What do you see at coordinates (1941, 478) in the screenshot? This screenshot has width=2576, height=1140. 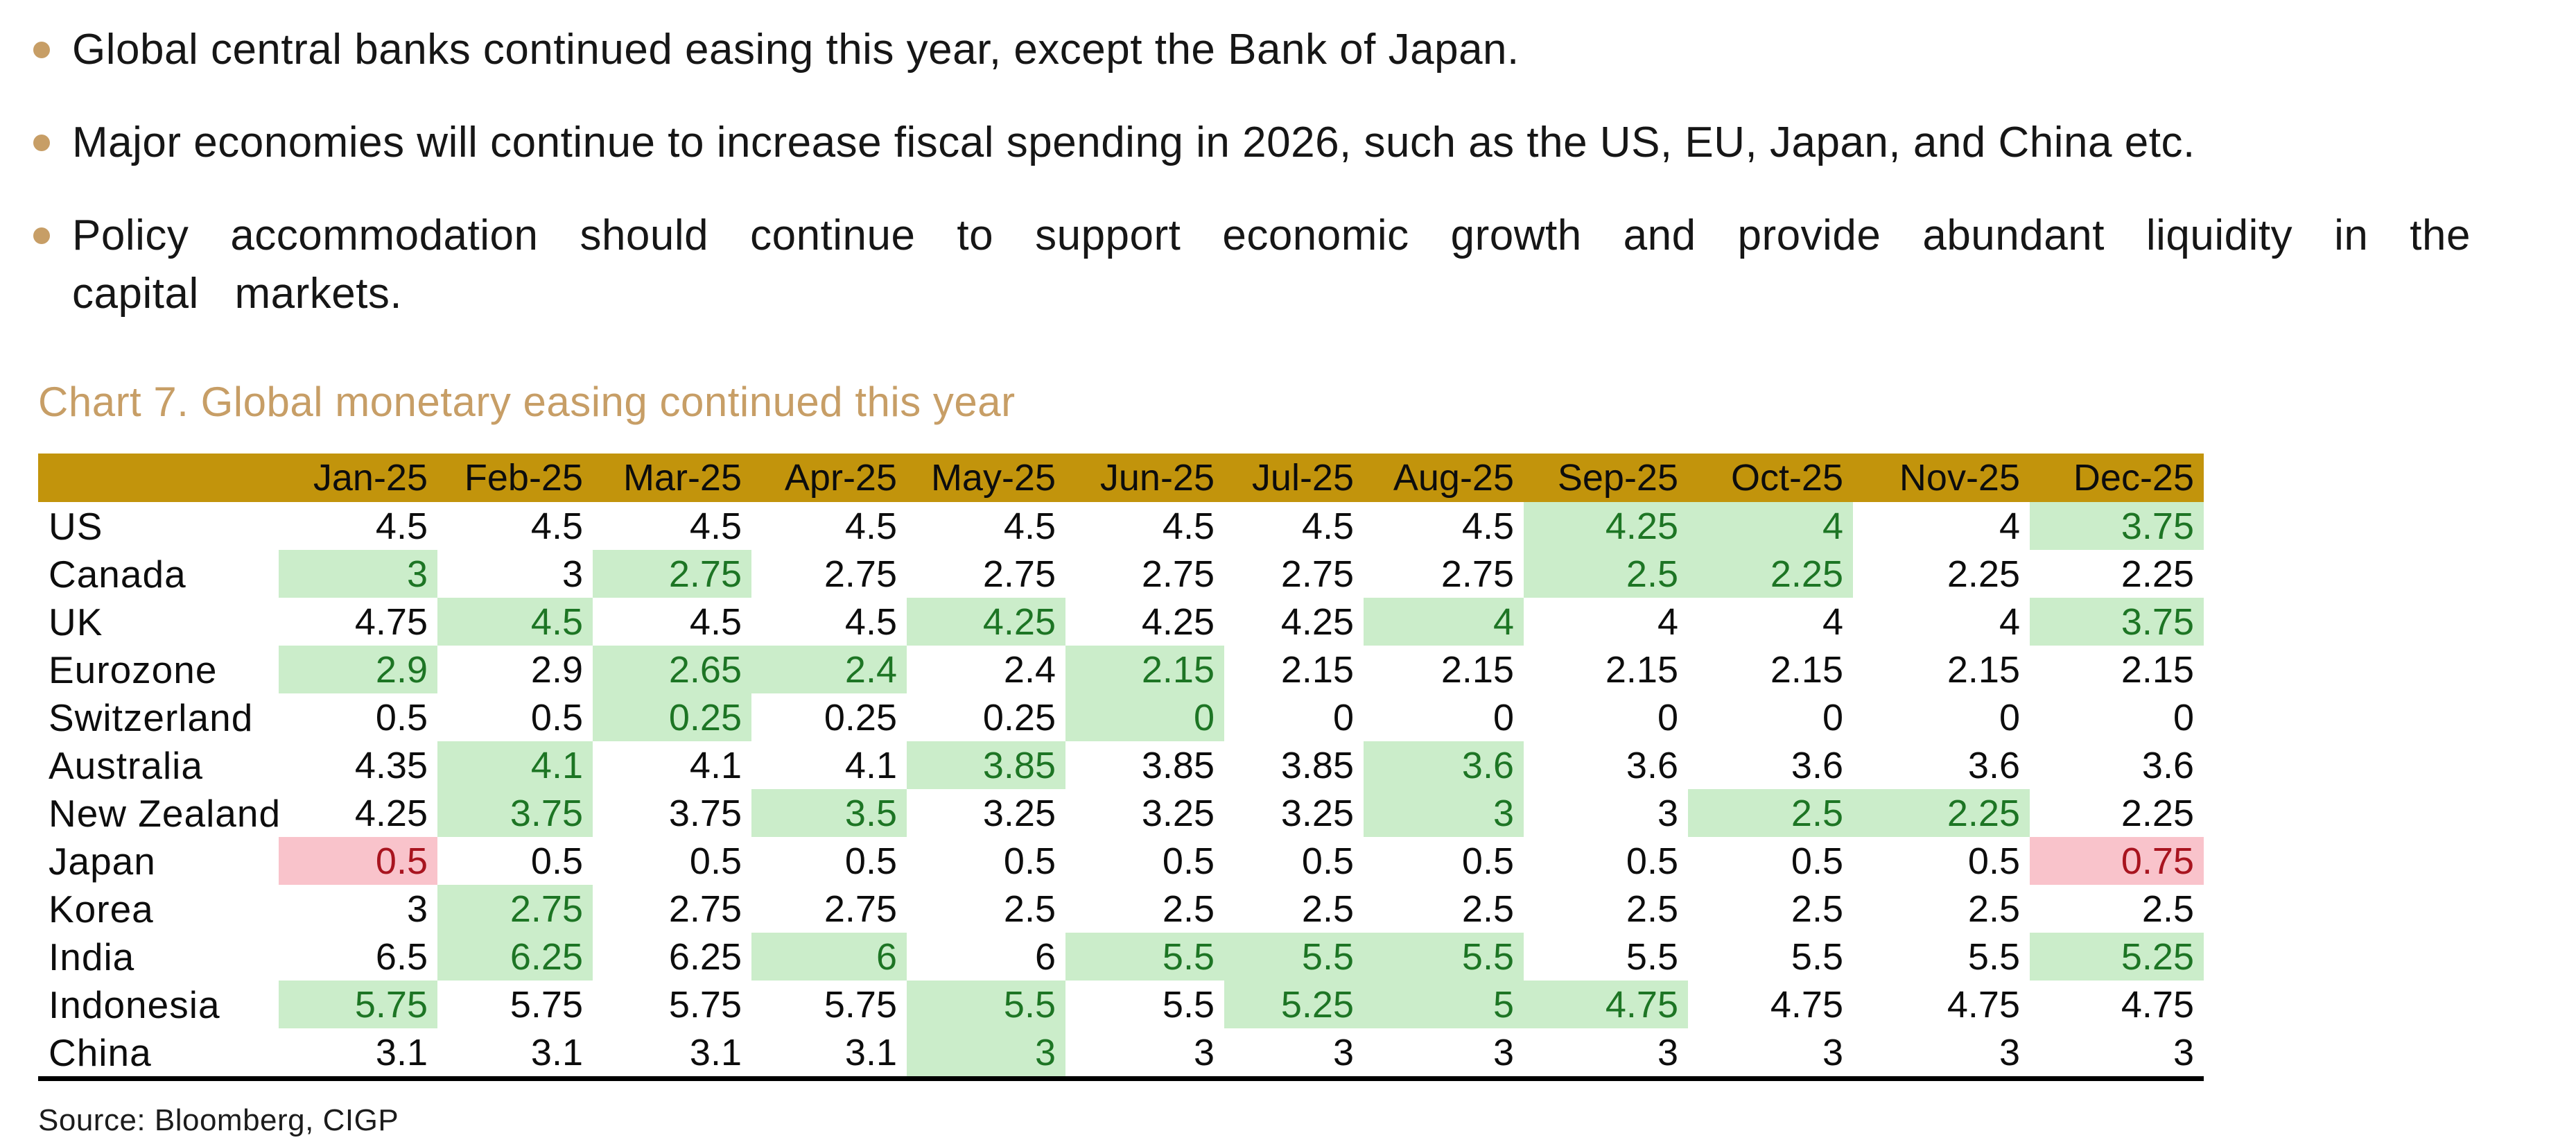 I see `column-header: Nov-25` at bounding box center [1941, 478].